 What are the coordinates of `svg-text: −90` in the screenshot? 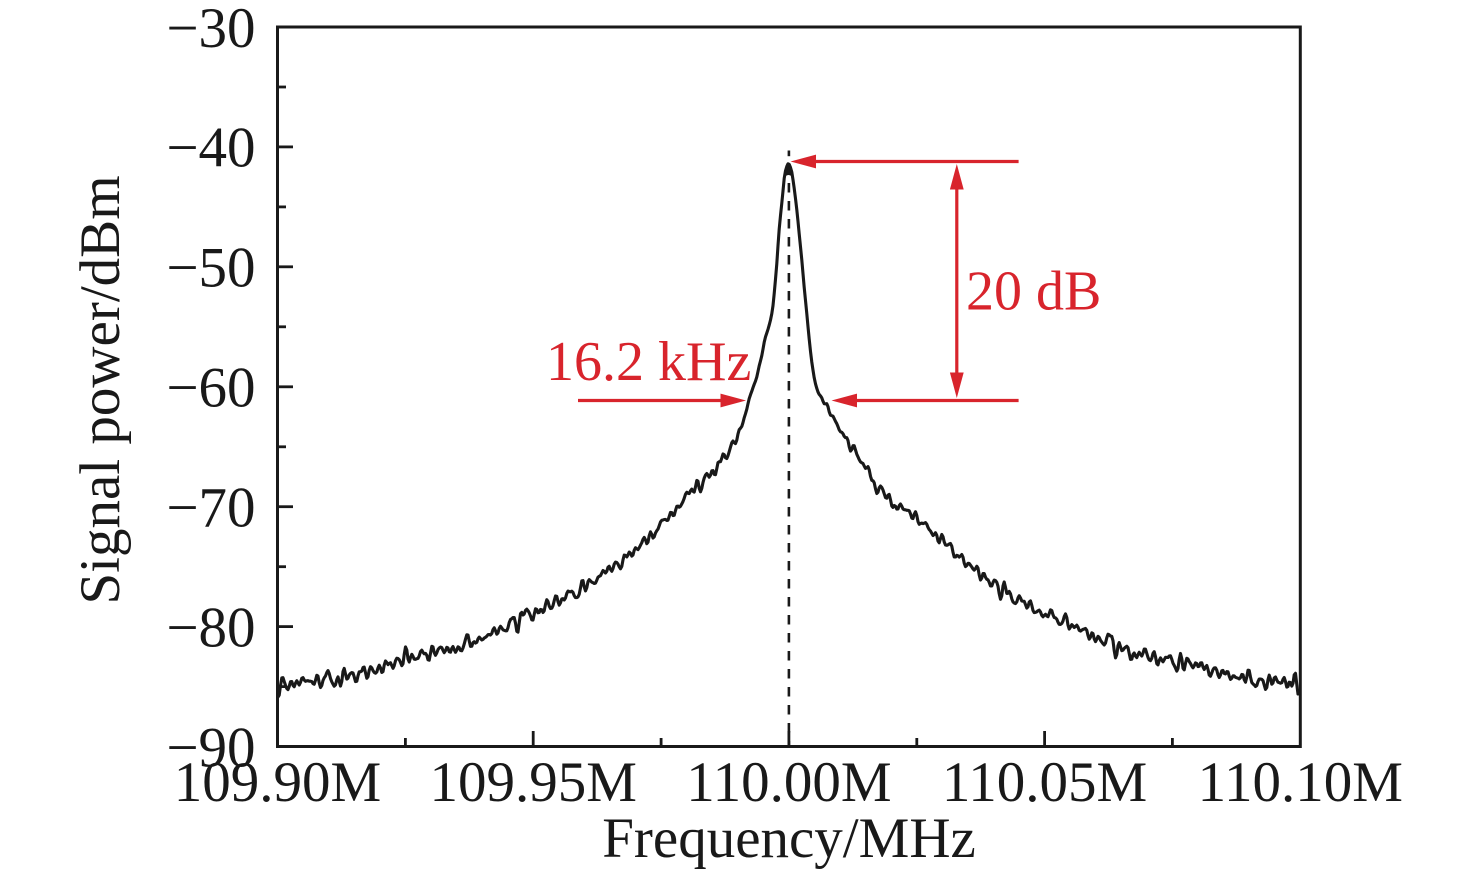 It's located at (210, 747).